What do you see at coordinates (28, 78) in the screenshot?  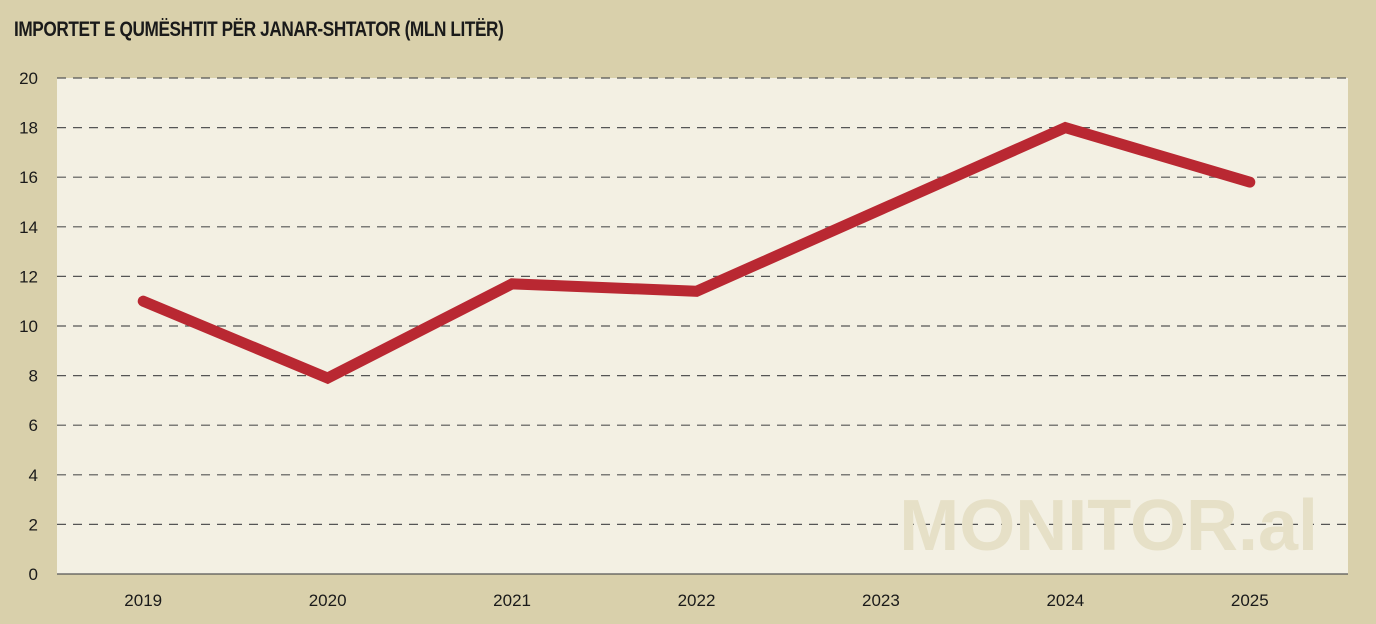 I see `y-tick-label: 20` at bounding box center [28, 78].